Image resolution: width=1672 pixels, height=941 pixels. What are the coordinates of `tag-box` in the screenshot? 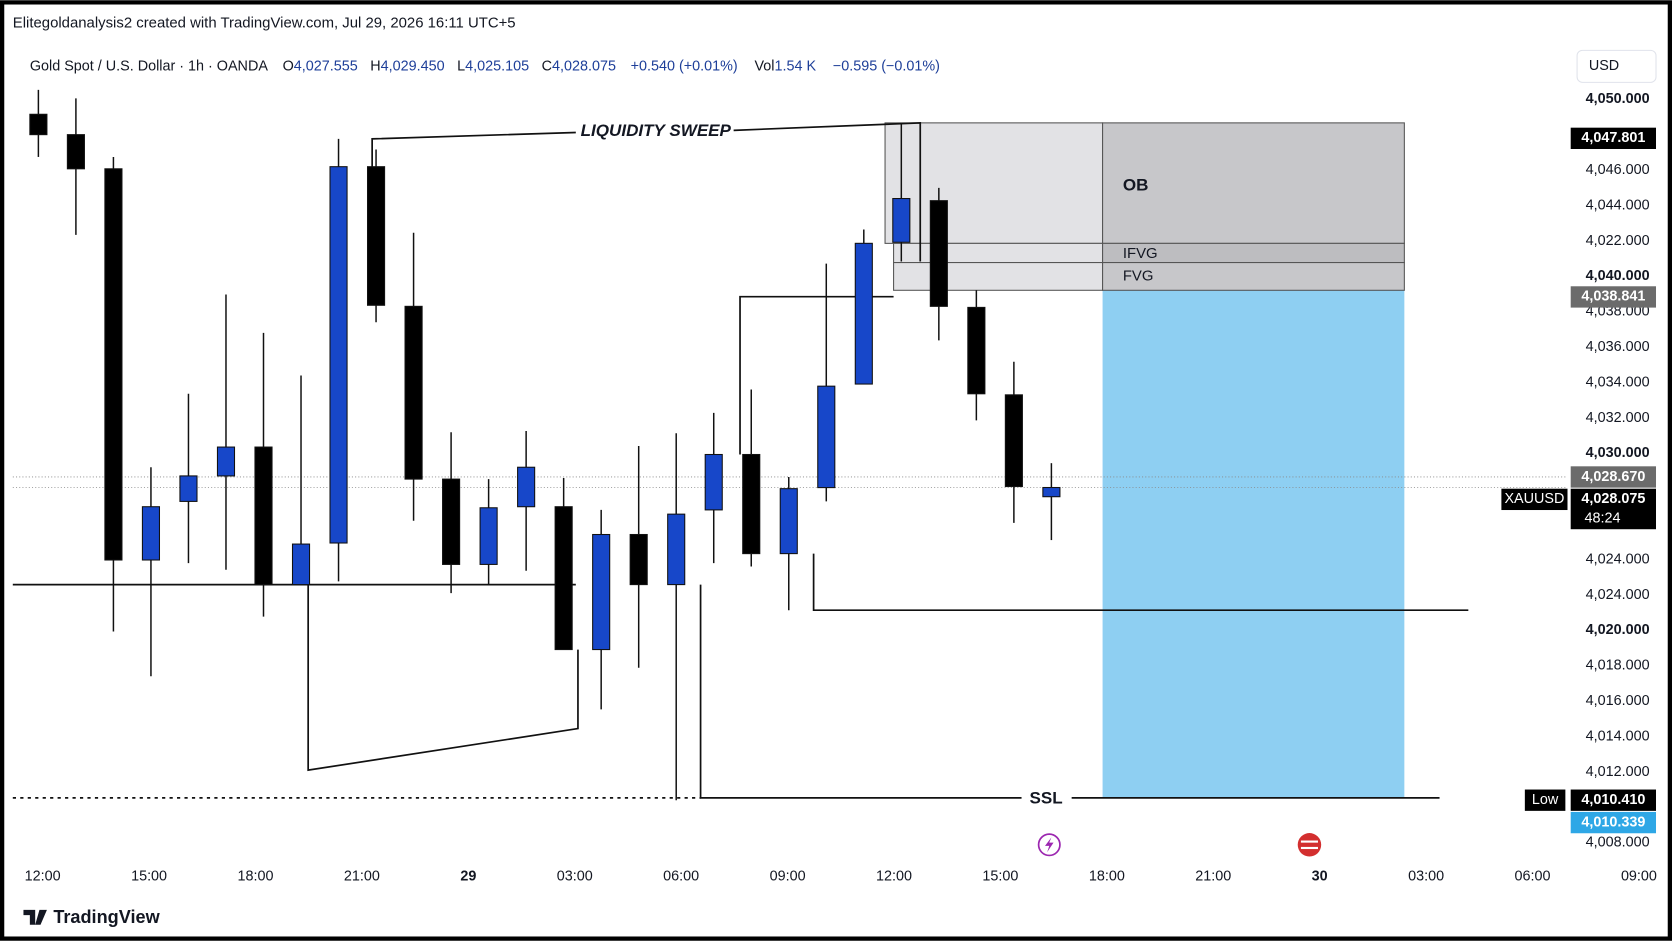 It's located at (1545, 800).